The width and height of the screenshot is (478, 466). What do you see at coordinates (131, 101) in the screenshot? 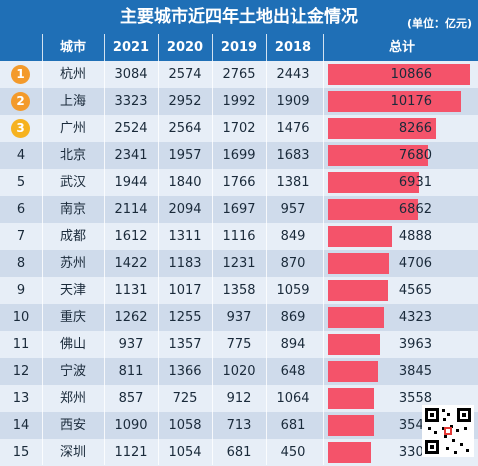
I see `value-2021-cell: 3323` at bounding box center [131, 101].